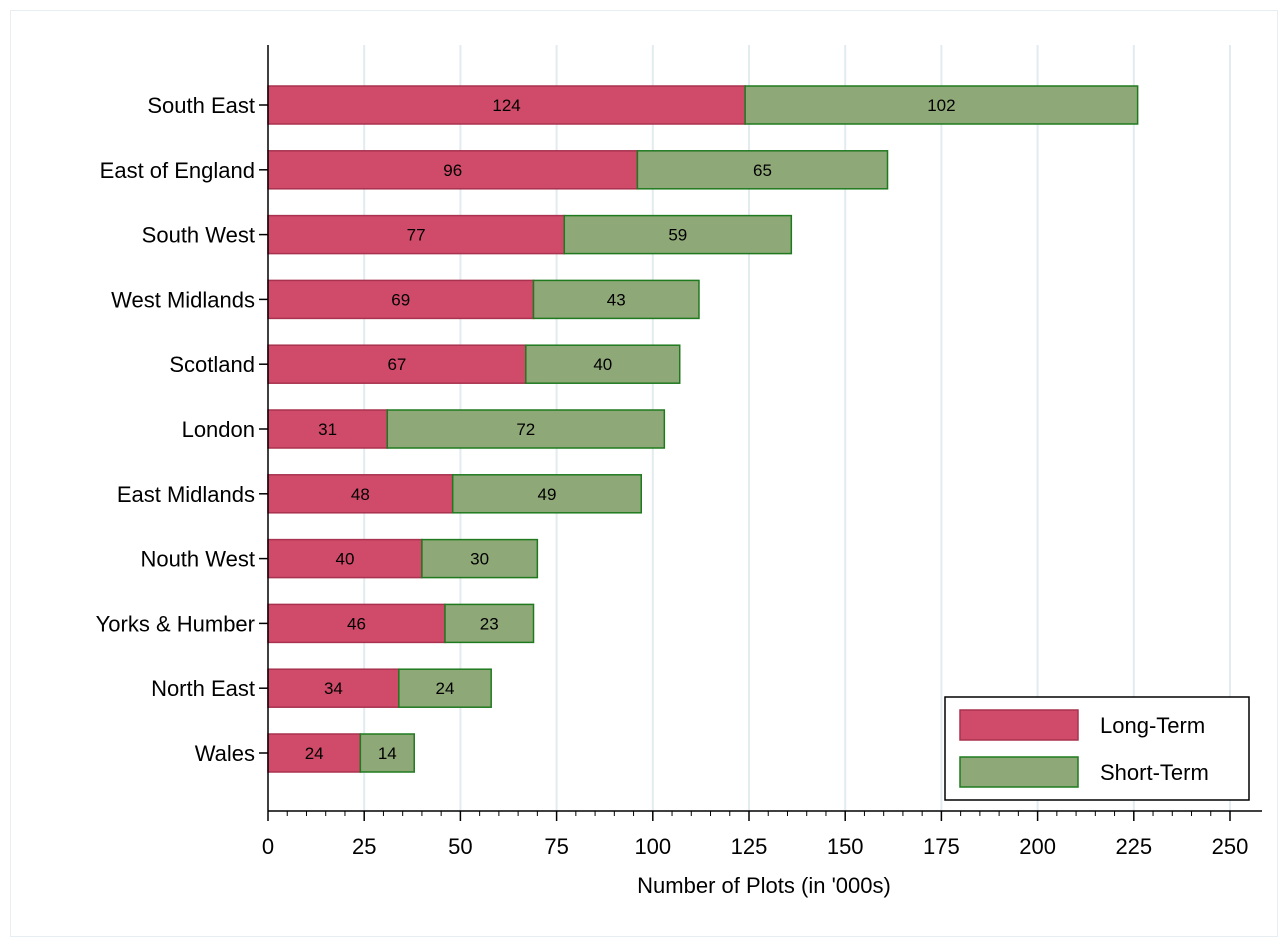 The image size is (1282, 939). What do you see at coordinates (506, 105) in the screenshot?
I see `bar-value-label: 124` at bounding box center [506, 105].